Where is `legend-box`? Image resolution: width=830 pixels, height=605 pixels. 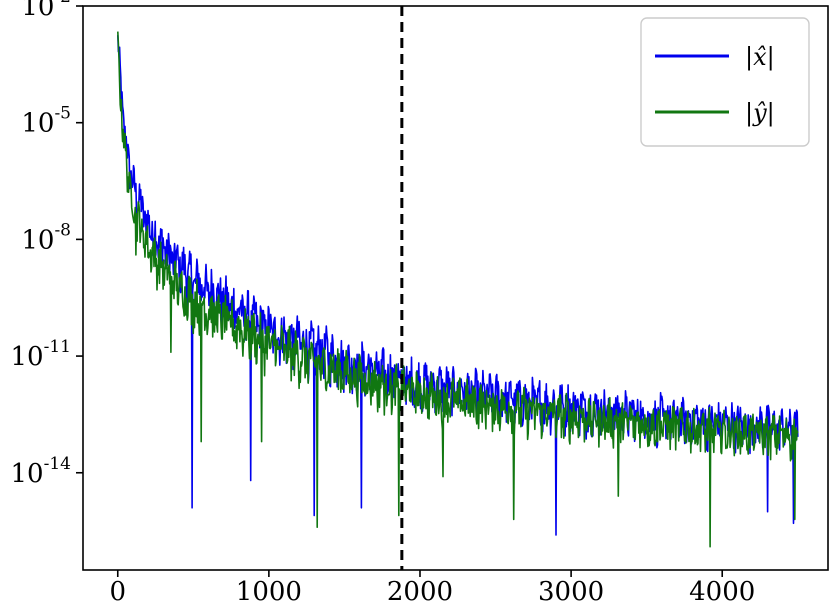
legend-box is located at coordinates (725, 82).